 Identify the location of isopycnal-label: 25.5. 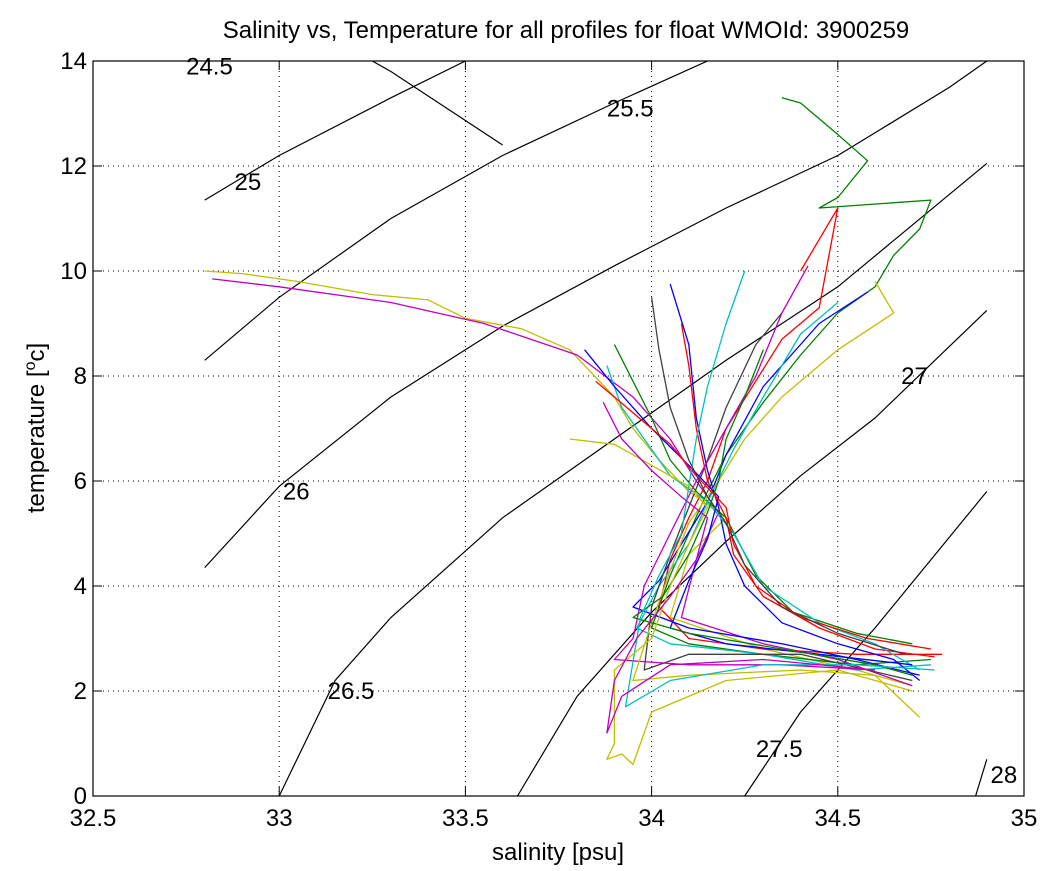
(630, 108).